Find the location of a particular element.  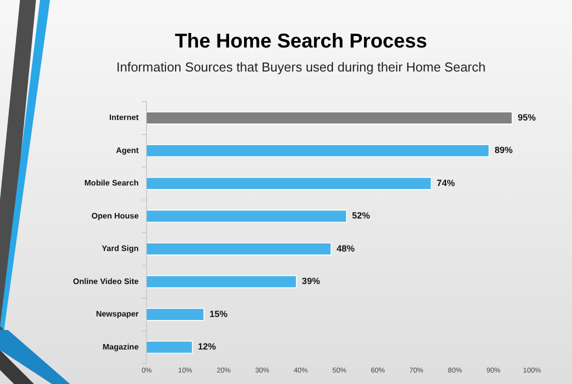

y-tick-label: Online Video Site is located at coordinates (106, 281).